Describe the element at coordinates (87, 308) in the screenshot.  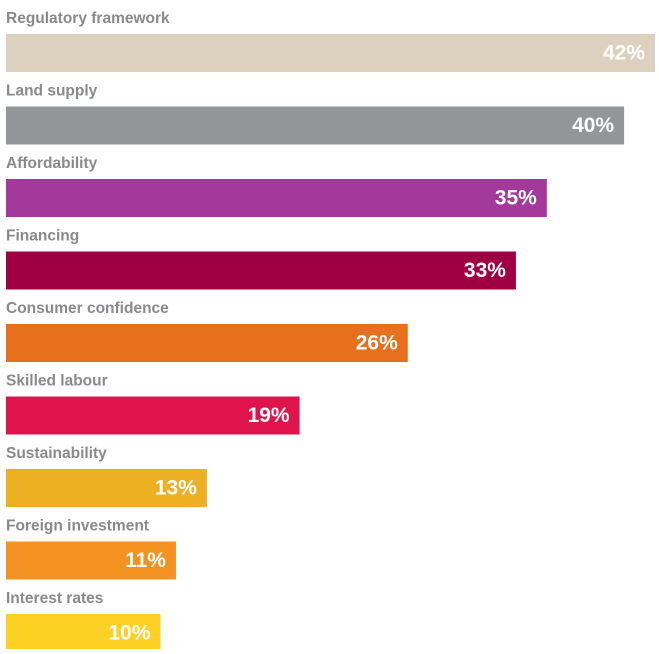
I see `category-label: Consumer confidence` at that location.